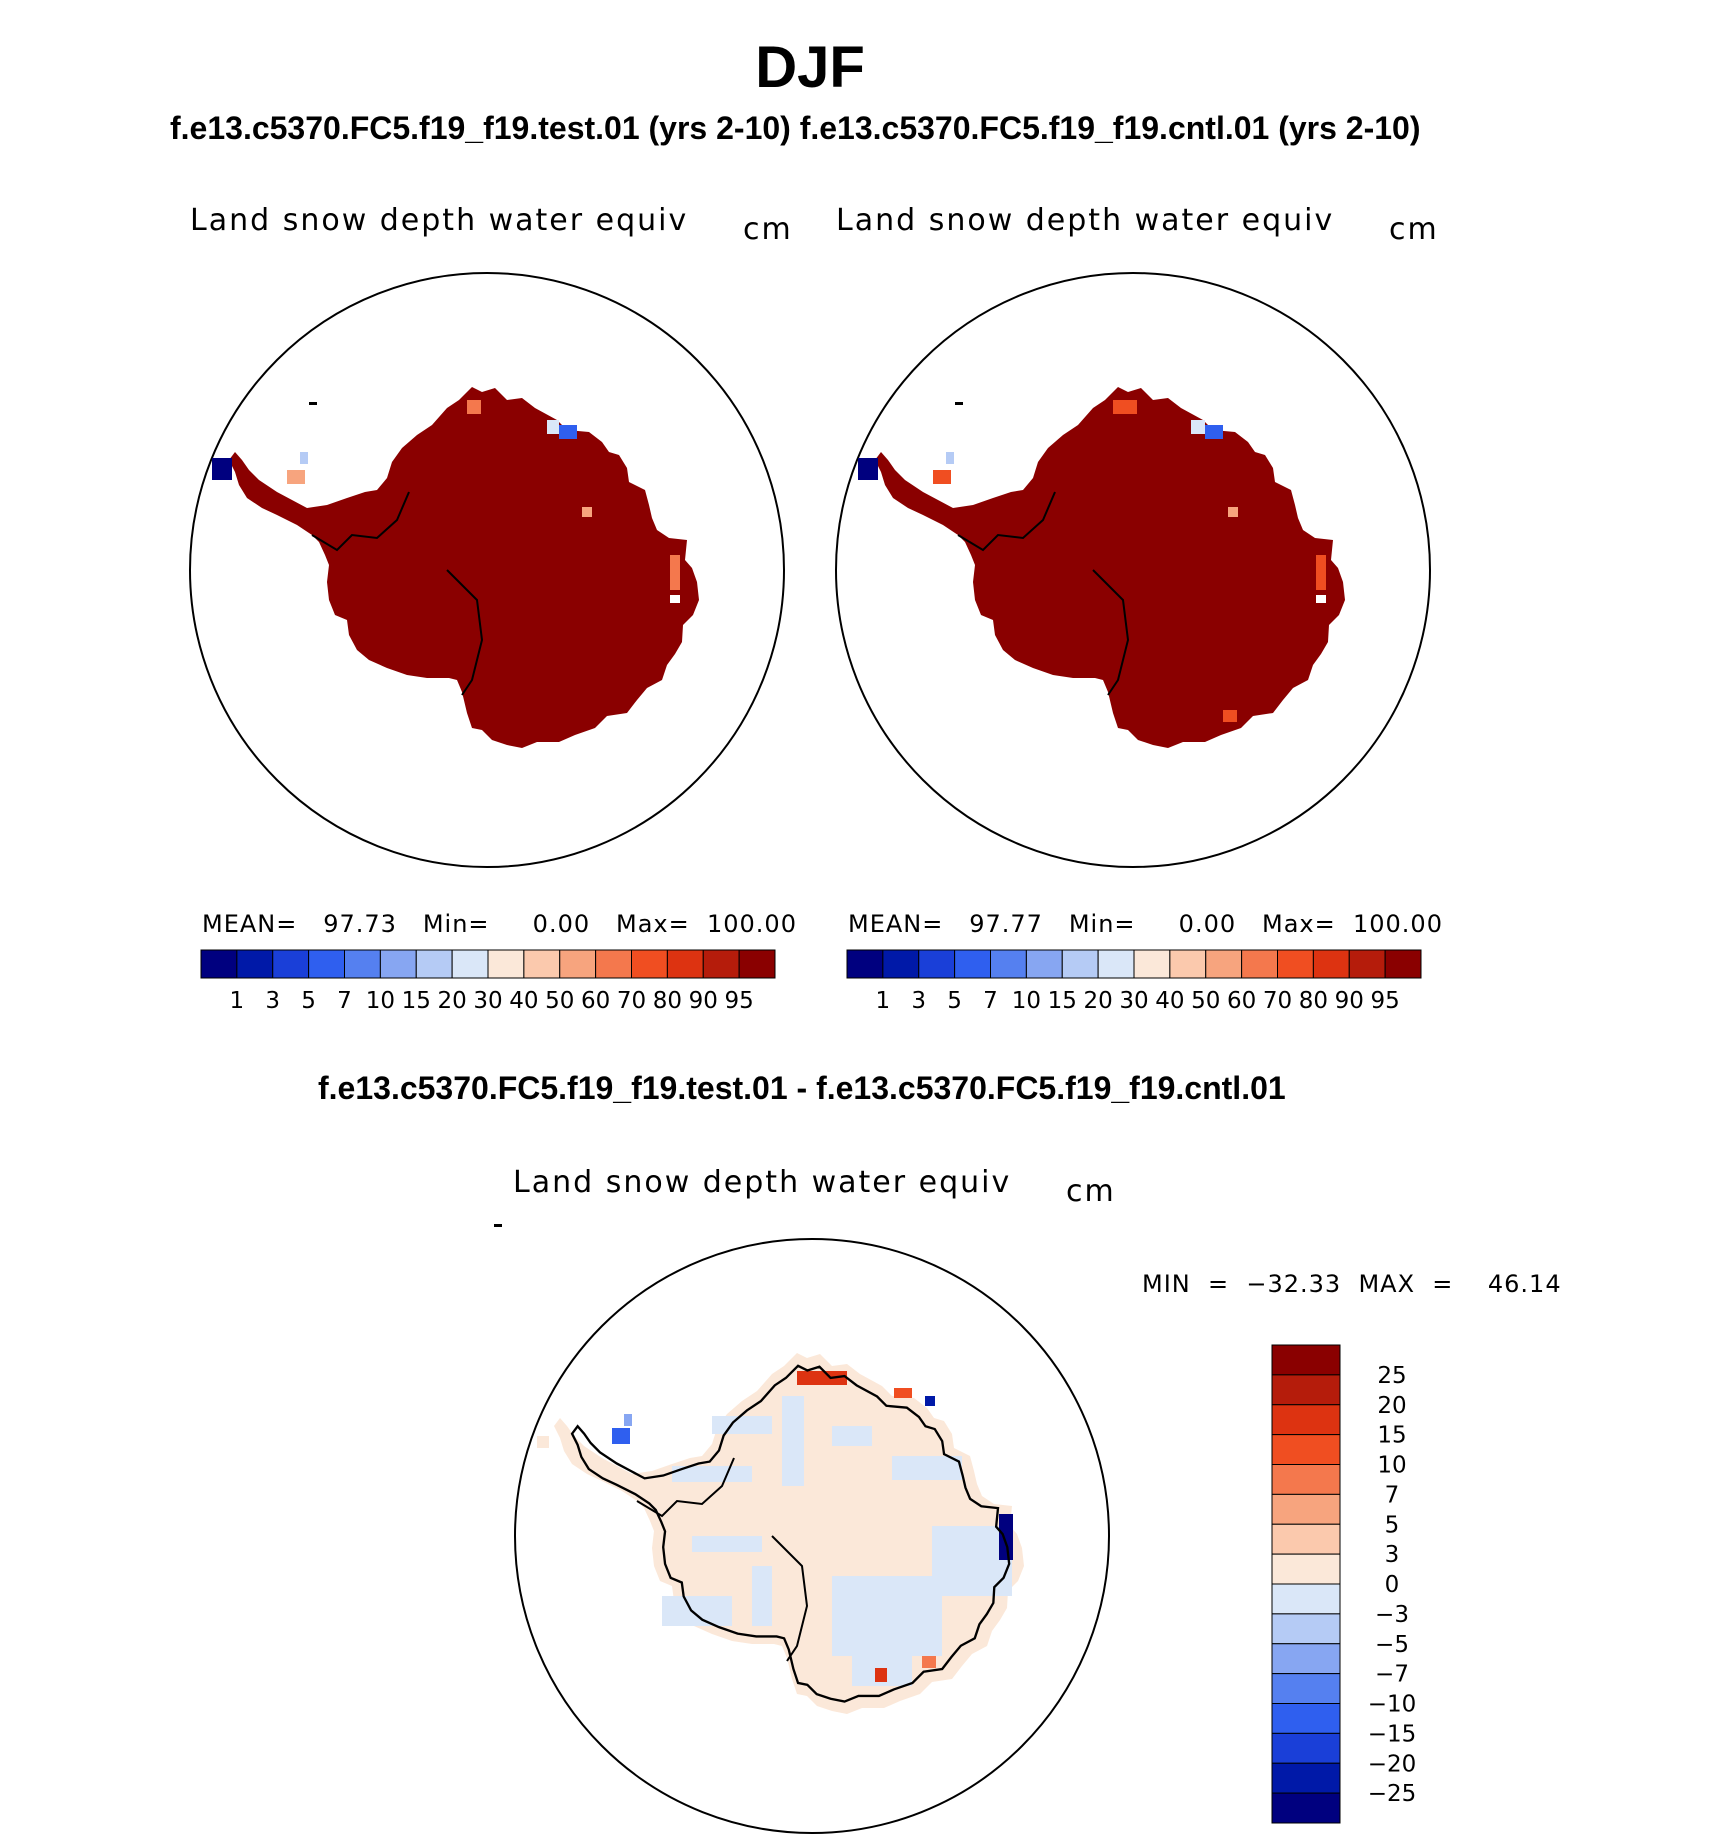 This screenshot has height=1839, width=1710. Describe the element at coordinates (1392, 1764) in the screenshot. I see `diff-colorbar-tick: −20` at that location.